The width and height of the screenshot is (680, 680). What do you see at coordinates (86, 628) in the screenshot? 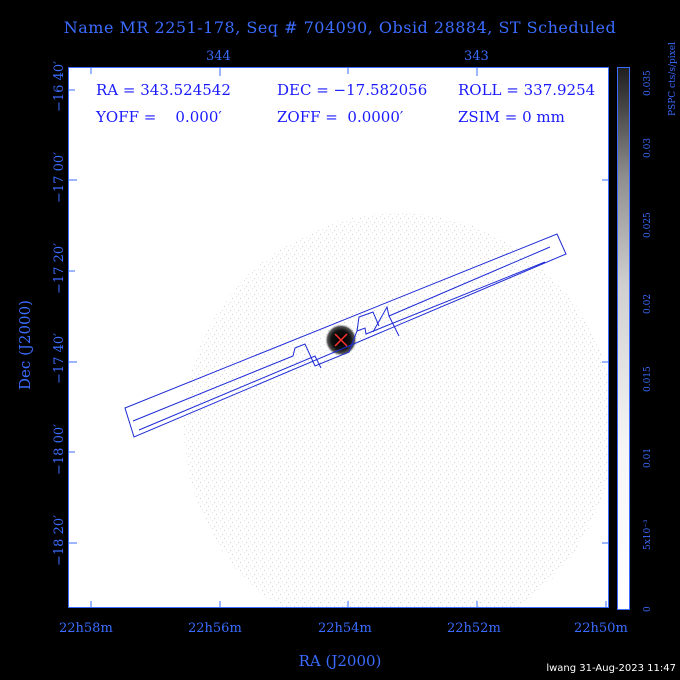
I see `x-tick-0: 22h58m` at bounding box center [86, 628].